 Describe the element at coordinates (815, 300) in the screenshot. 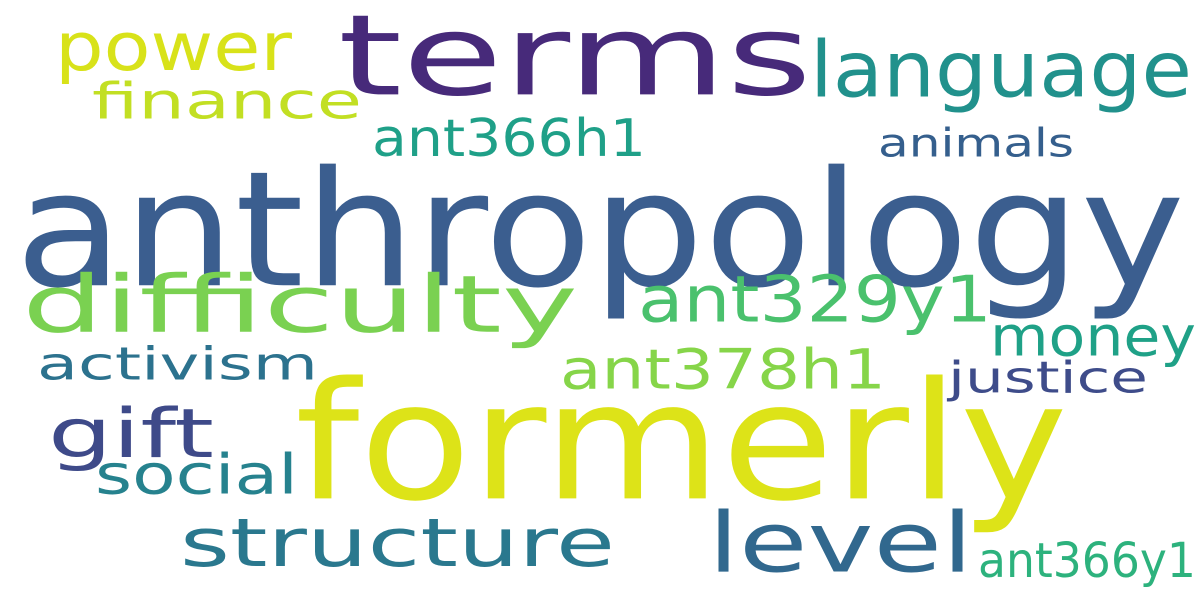

I see `word-ant329y1: ant329y1` at that location.